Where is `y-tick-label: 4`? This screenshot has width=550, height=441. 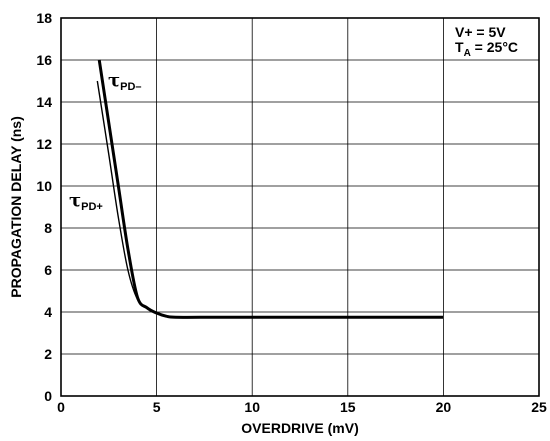 y-tick-label: 4 is located at coordinates (48, 312).